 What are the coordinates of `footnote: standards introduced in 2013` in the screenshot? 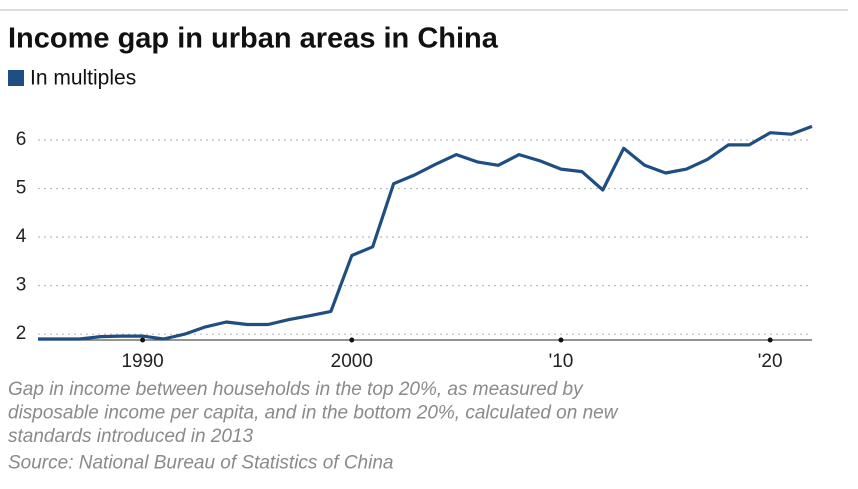 It's located at (130, 436).